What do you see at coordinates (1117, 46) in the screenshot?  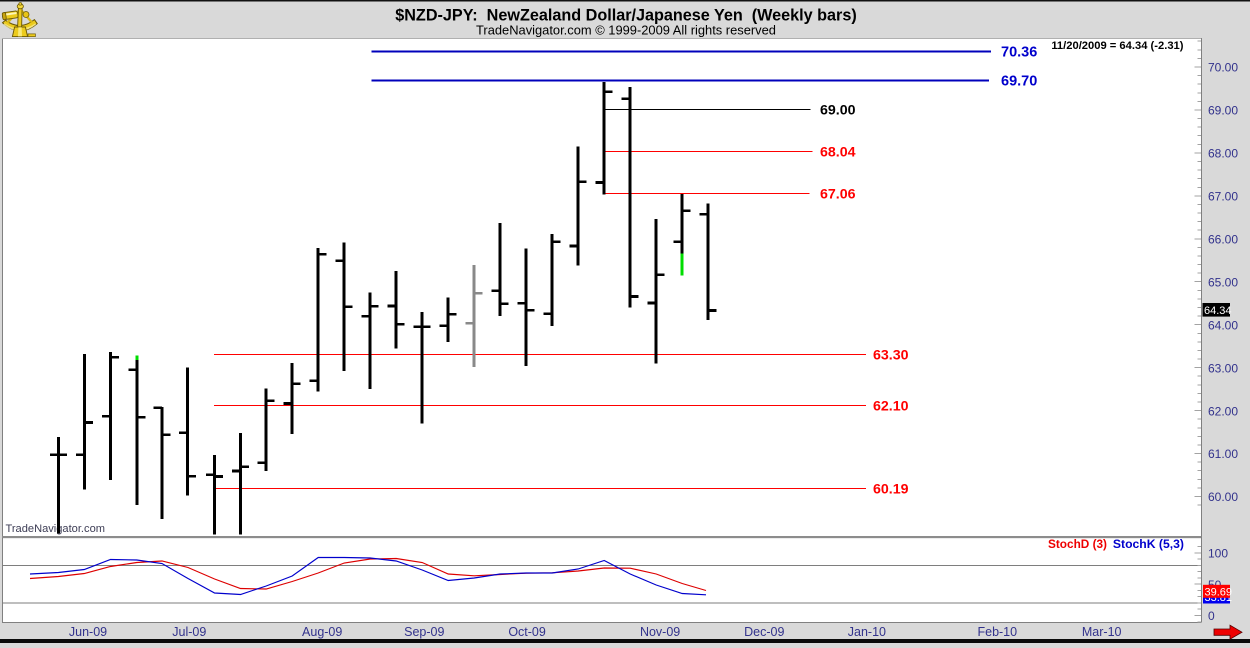 I see `svg-text: 11/20/2009 = 64.34 (-2.31)` at bounding box center [1117, 46].